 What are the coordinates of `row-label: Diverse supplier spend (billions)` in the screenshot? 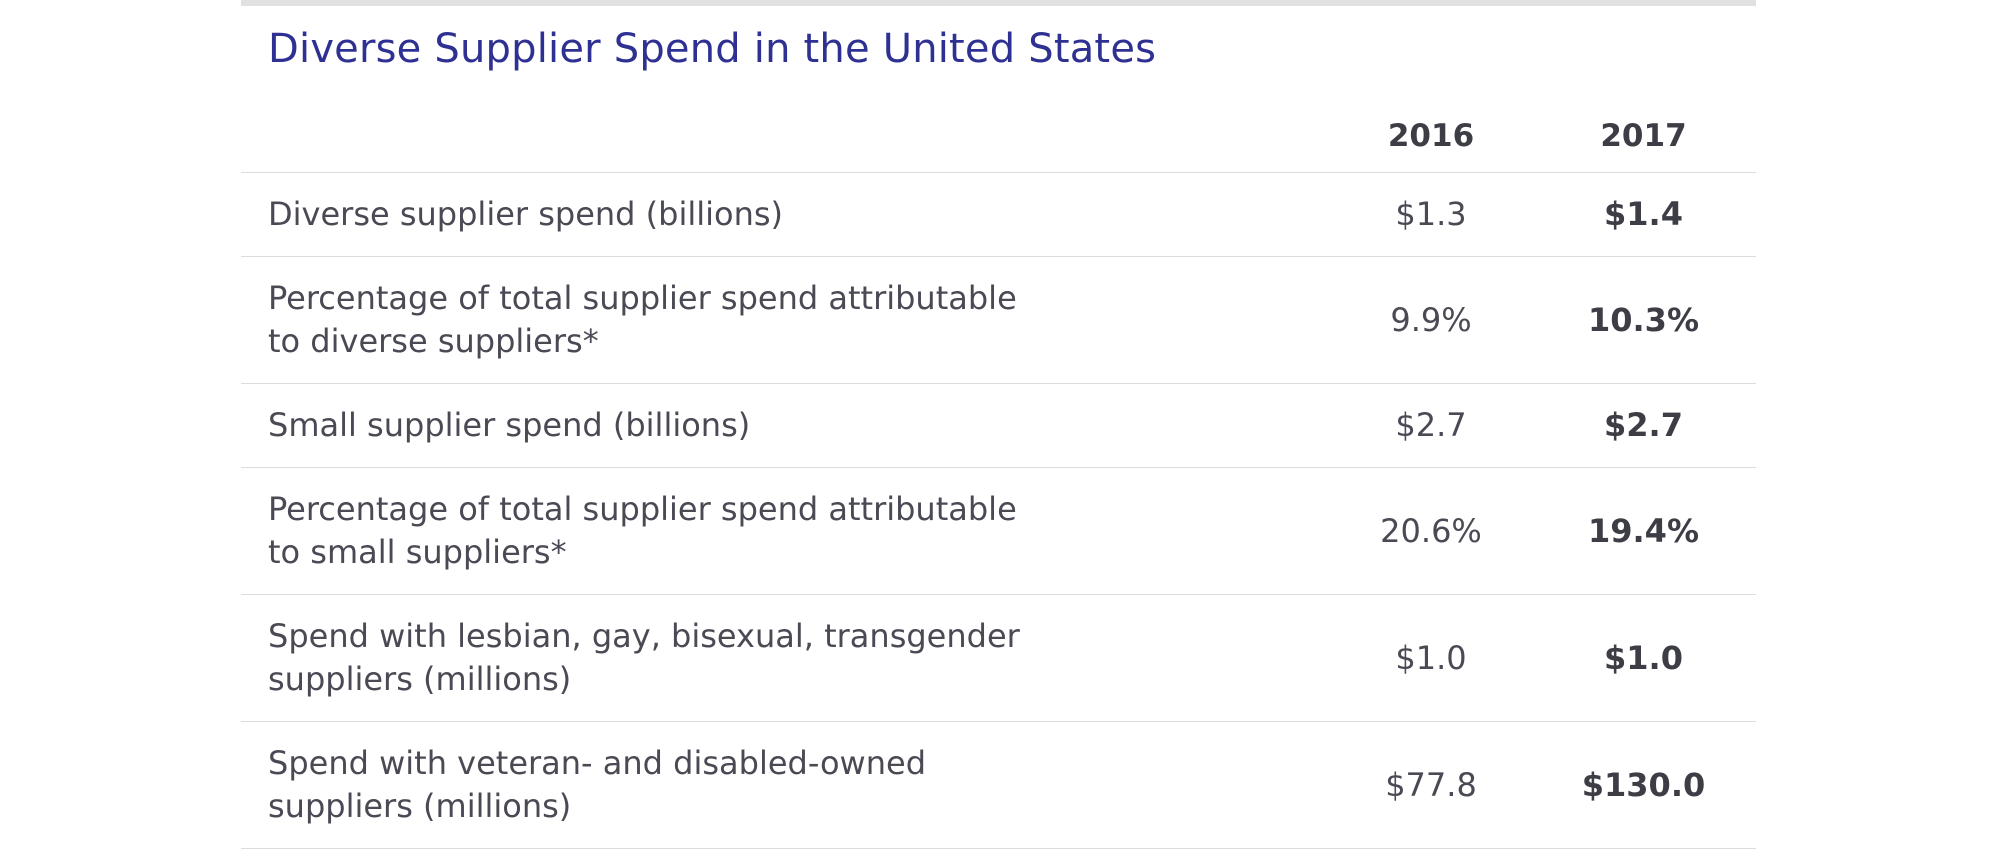 It's located at (786, 214).